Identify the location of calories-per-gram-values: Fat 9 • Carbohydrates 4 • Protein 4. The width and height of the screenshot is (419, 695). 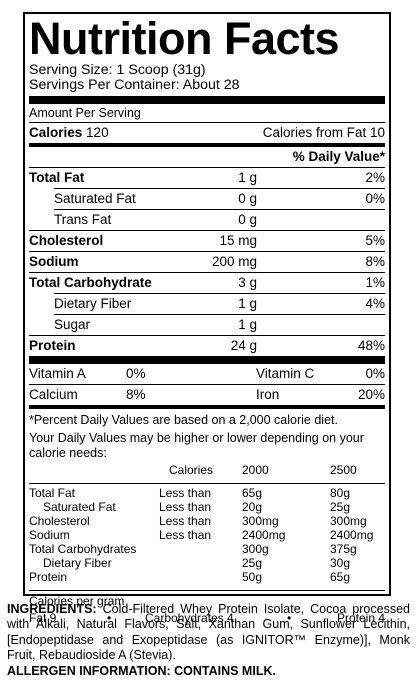
(207, 618).